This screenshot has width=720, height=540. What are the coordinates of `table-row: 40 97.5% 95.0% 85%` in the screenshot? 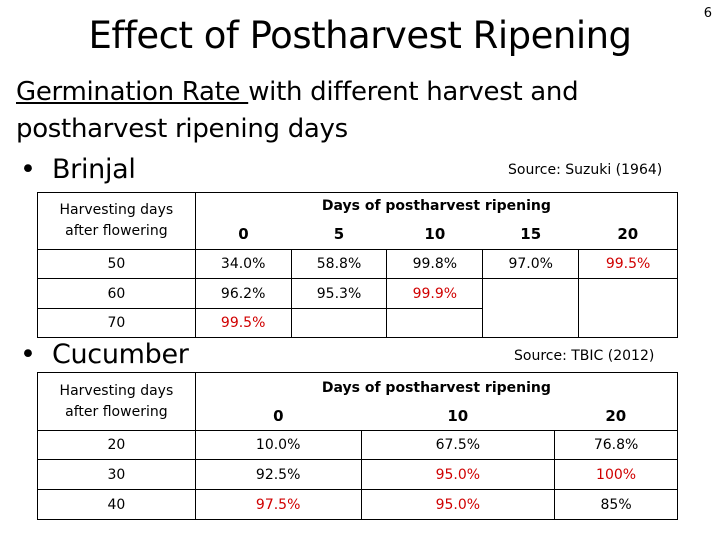 It's located at (357, 504).